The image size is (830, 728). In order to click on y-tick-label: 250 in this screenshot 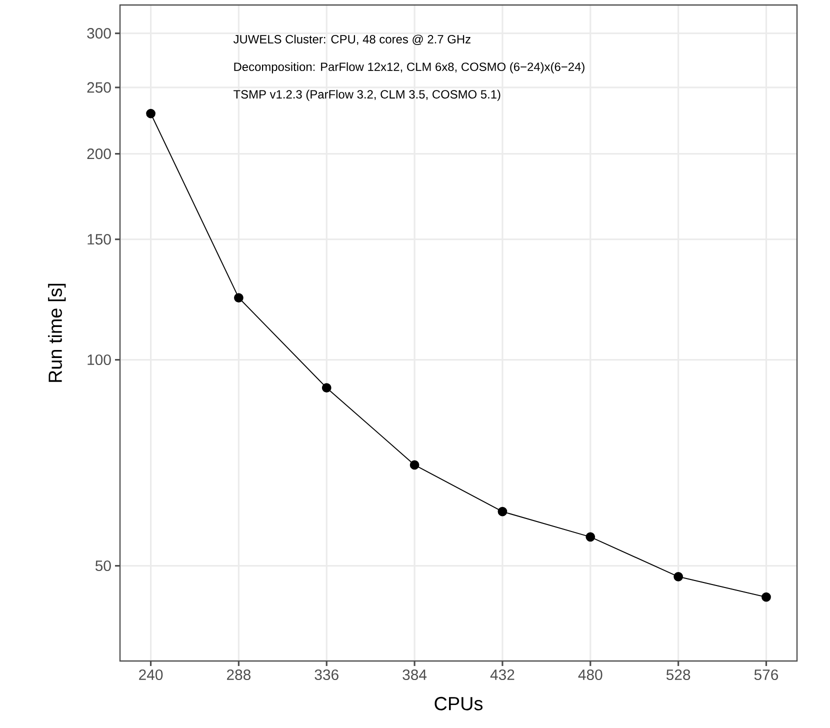, I will do `click(99, 87)`.